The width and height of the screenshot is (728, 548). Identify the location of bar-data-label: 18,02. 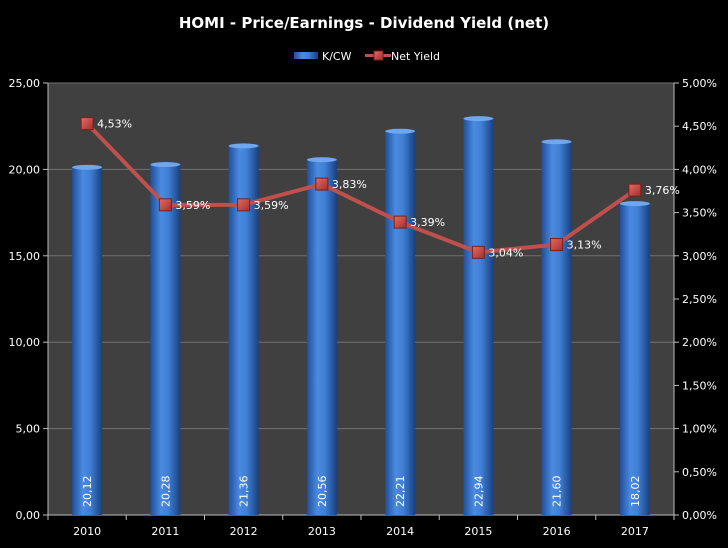
(635, 492).